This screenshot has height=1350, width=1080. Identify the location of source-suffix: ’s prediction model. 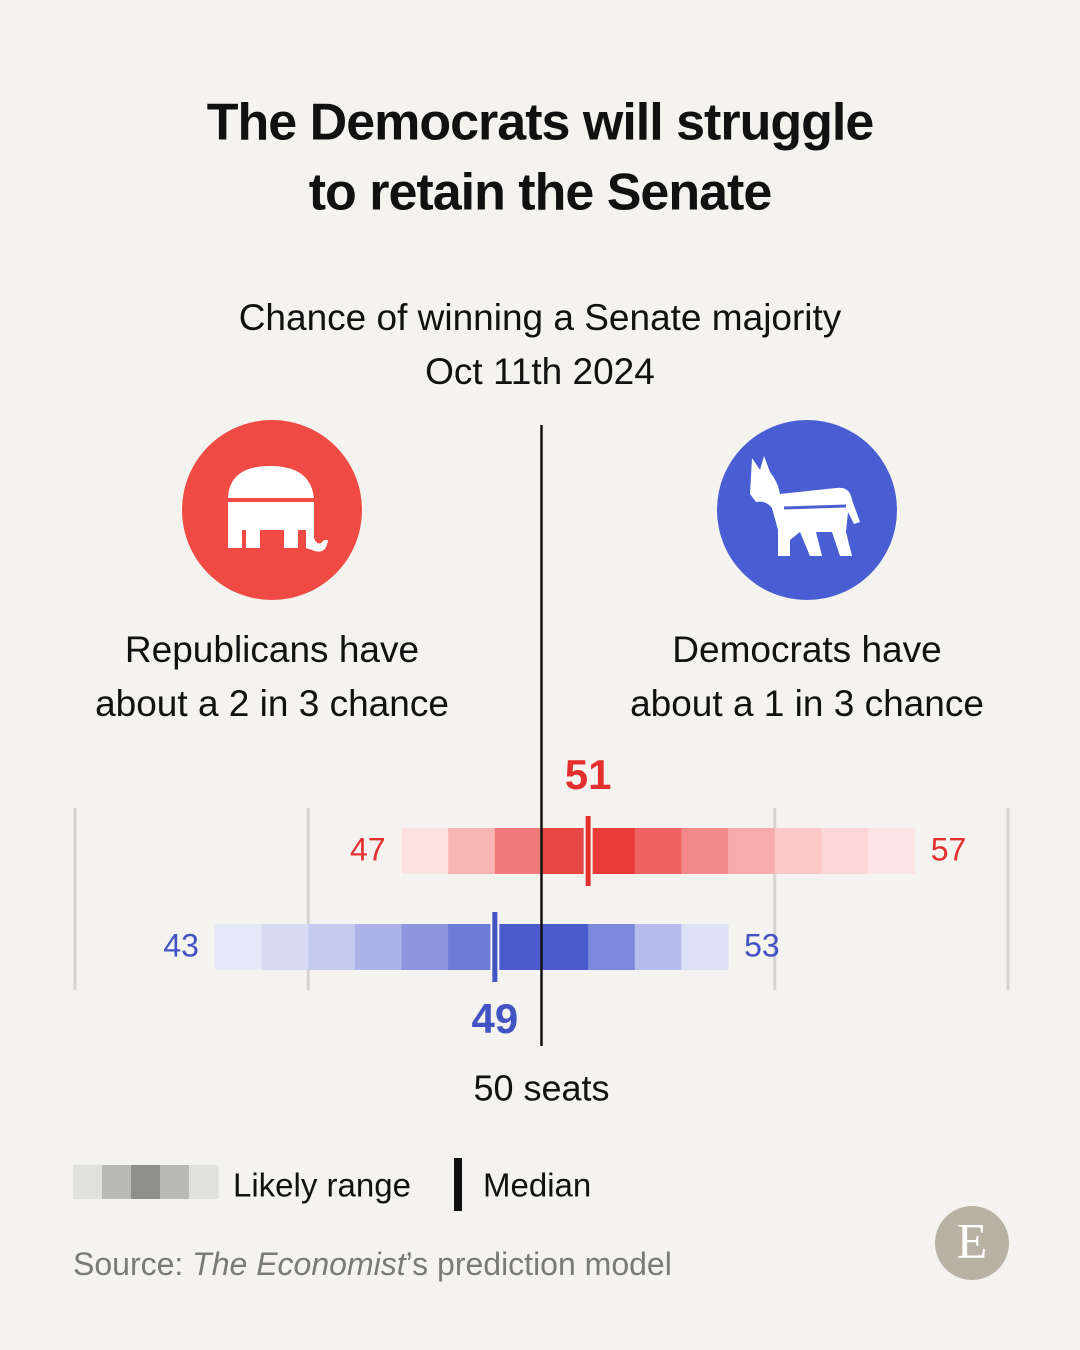
(539, 1264).